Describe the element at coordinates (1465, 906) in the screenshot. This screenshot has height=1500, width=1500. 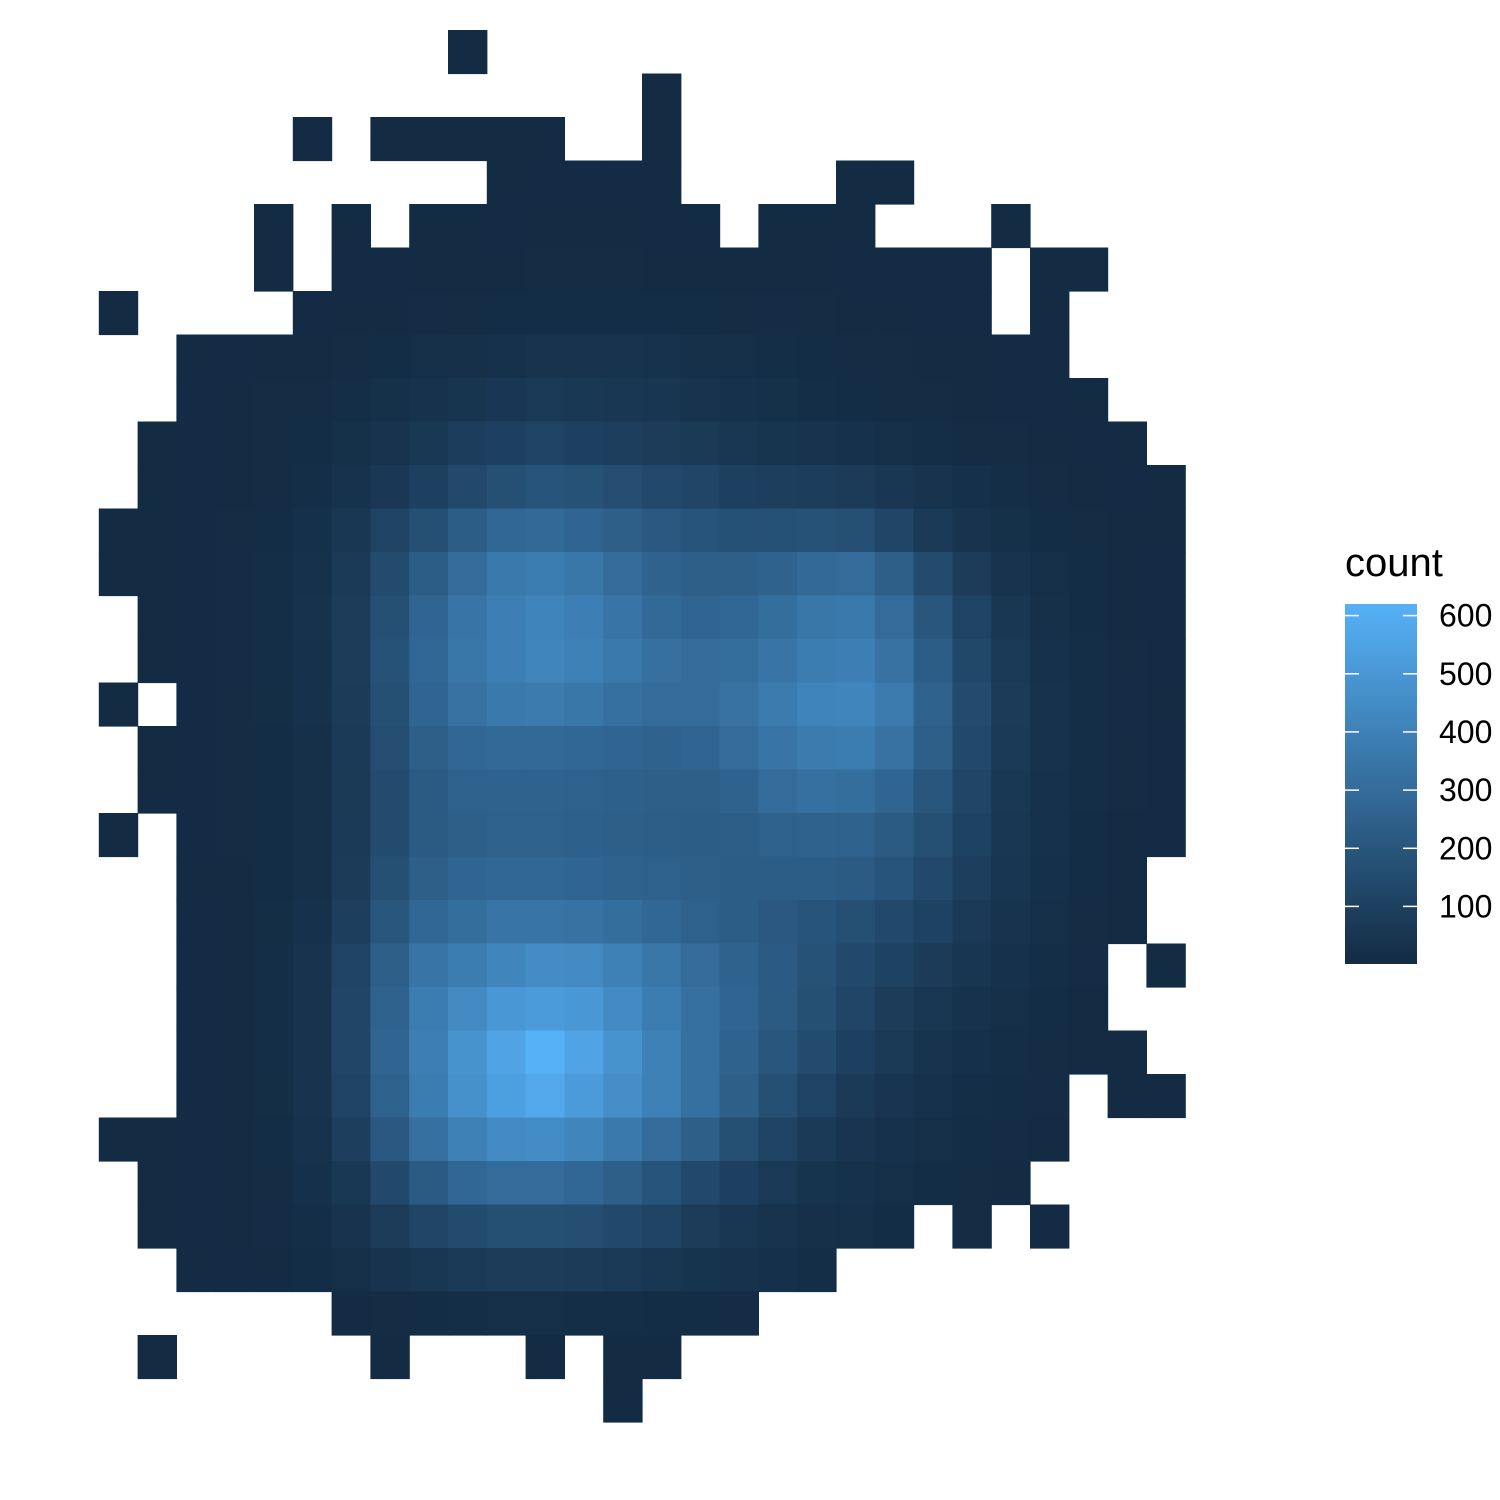
I see `legend-tick-label: 100` at that location.